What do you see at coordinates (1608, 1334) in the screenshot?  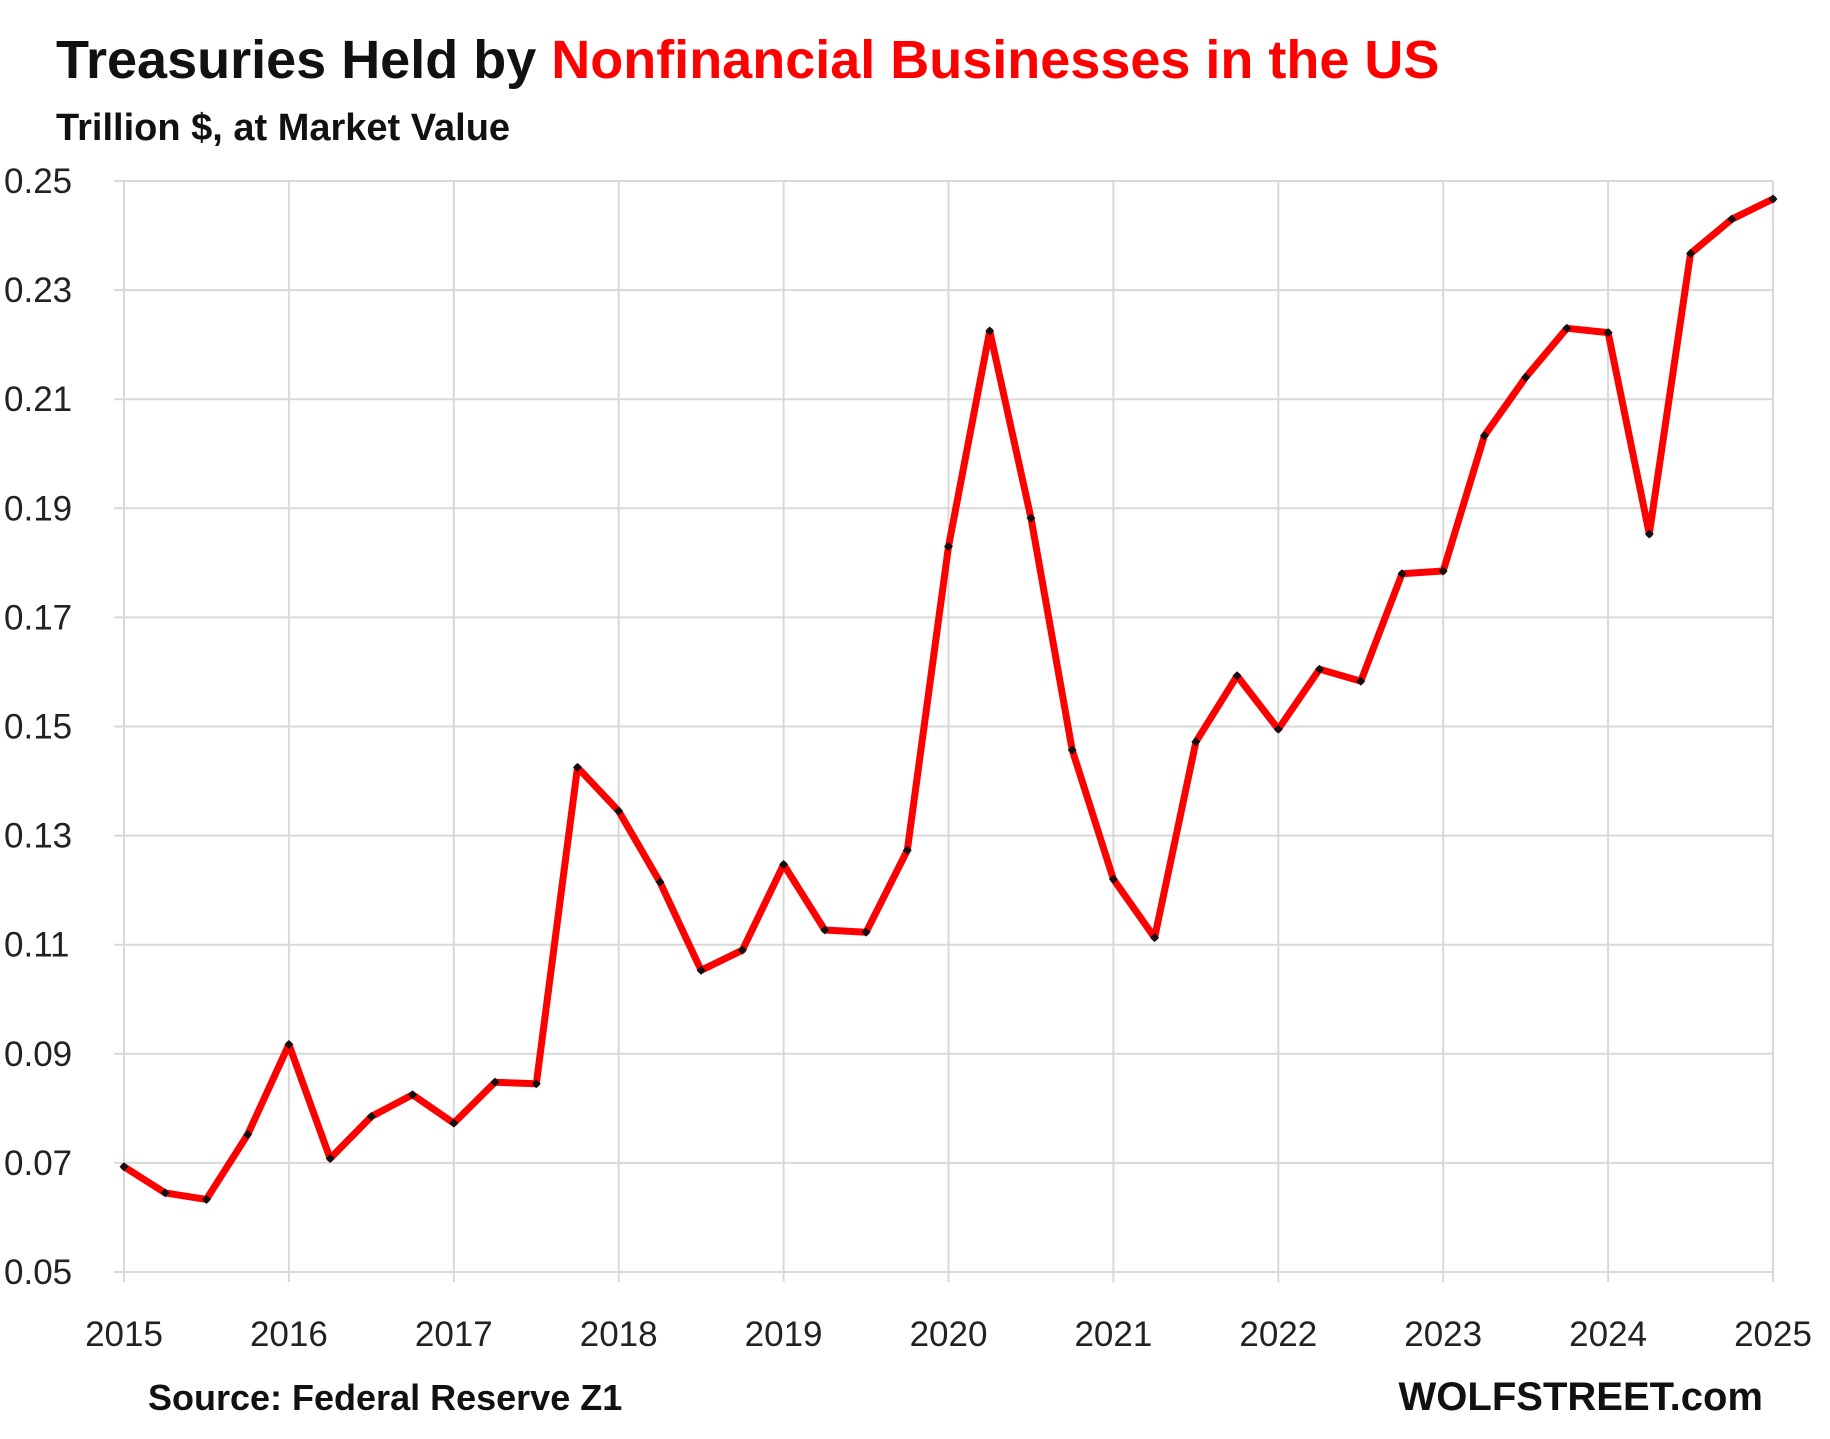 I see `x-tick-label: 2024` at bounding box center [1608, 1334].